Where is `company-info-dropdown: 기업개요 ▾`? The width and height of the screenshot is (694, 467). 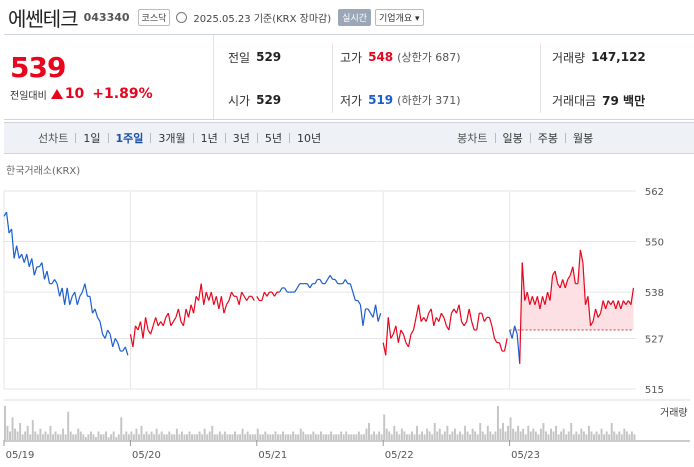 company-info-dropdown: 기업개요 ▾ is located at coordinates (399, 17).